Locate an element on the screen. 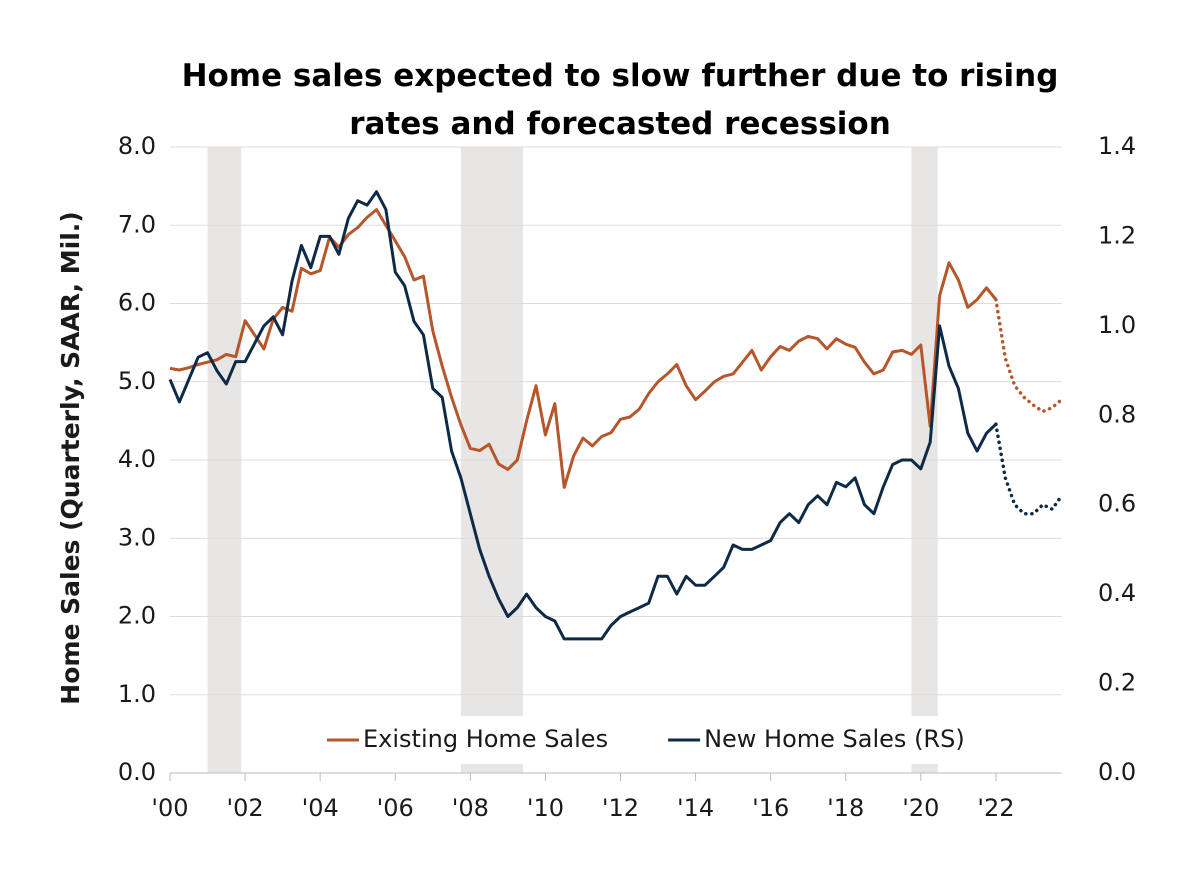 Image resolution: width=1200 pixels, height=883 pixels. y-tick-label: 6.0 is located at coordinates (137, 303).